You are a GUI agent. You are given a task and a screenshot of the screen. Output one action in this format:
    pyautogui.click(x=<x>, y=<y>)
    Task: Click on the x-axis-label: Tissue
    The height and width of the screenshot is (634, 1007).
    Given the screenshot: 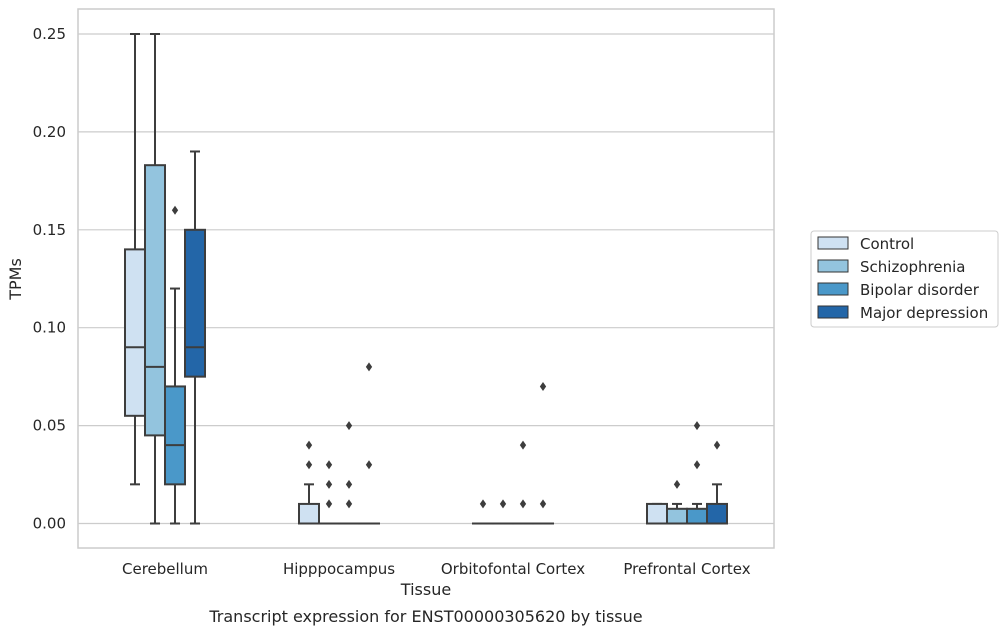 What is the action you would take?
    pyautogui.click(x=425, y=589)
    